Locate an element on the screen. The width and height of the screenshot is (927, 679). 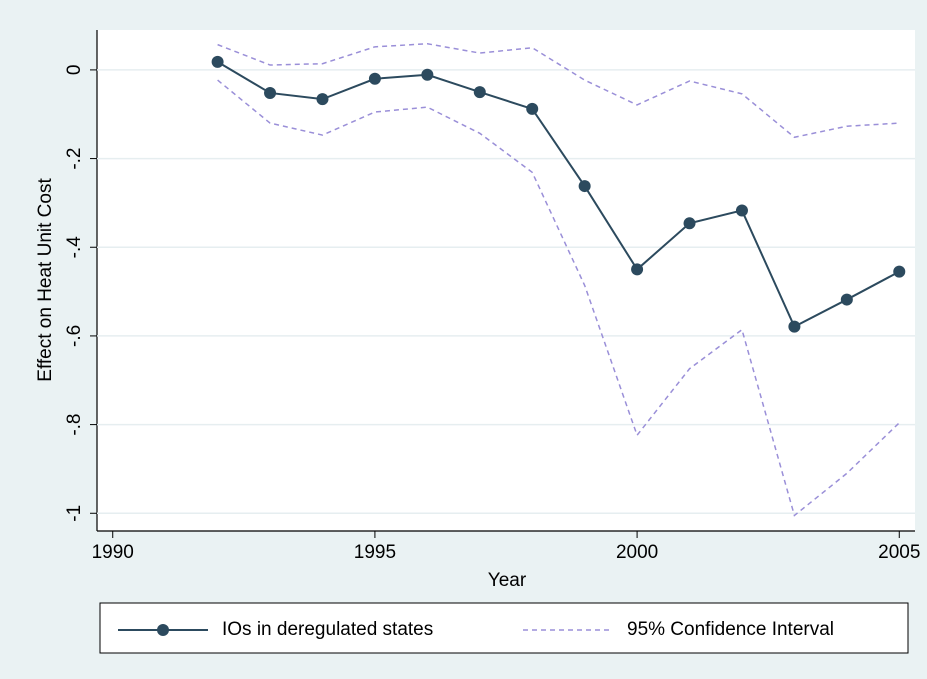
legend is located at coordinates (504, 628).